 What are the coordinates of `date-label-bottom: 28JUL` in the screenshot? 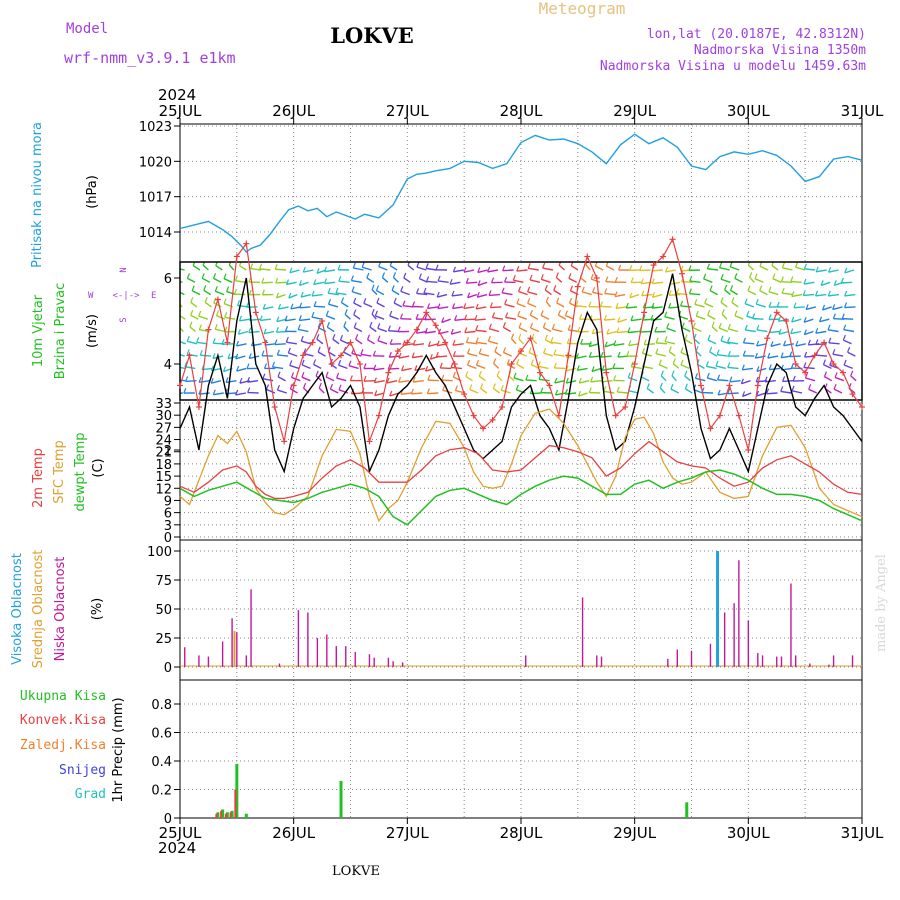 It's located at (521, 833).